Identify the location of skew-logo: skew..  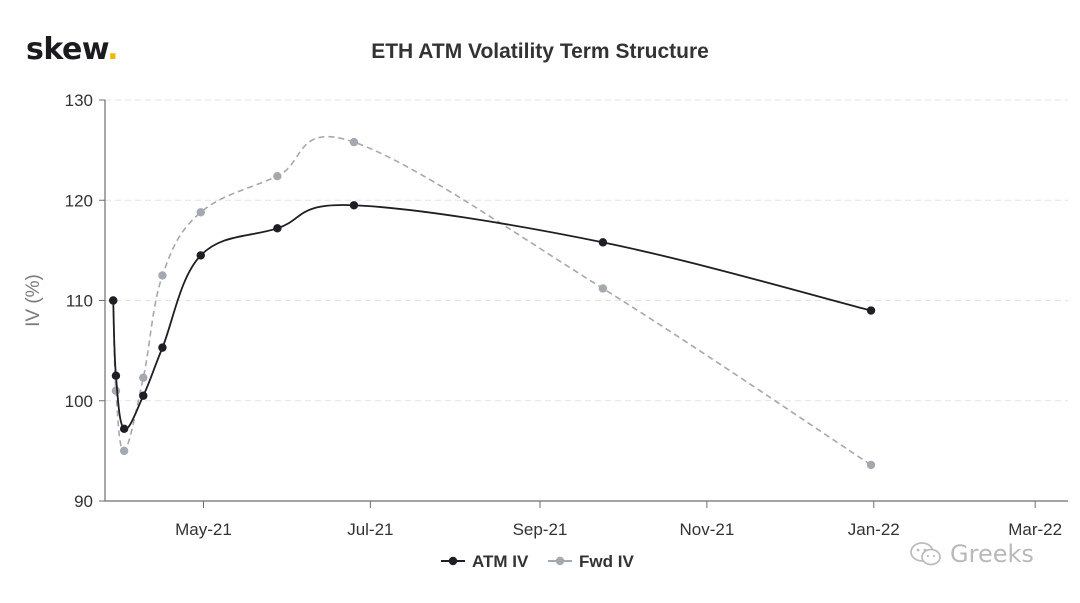
(72, 49).